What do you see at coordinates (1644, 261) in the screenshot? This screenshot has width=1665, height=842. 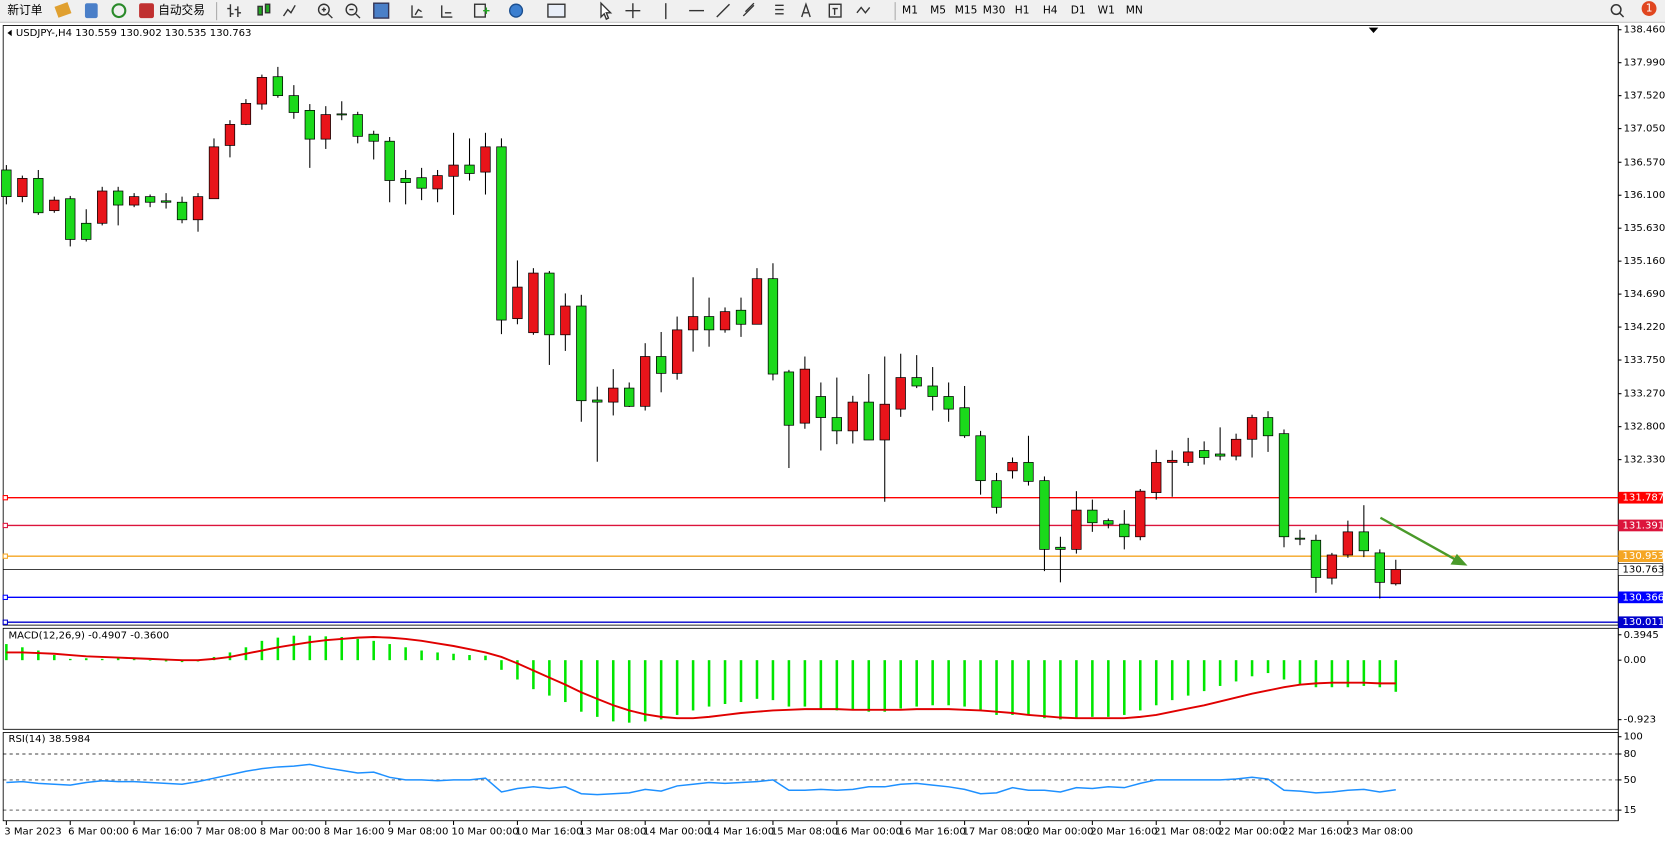 I see `y-tick-label: 135.160` at bounding box center [1644, 261].